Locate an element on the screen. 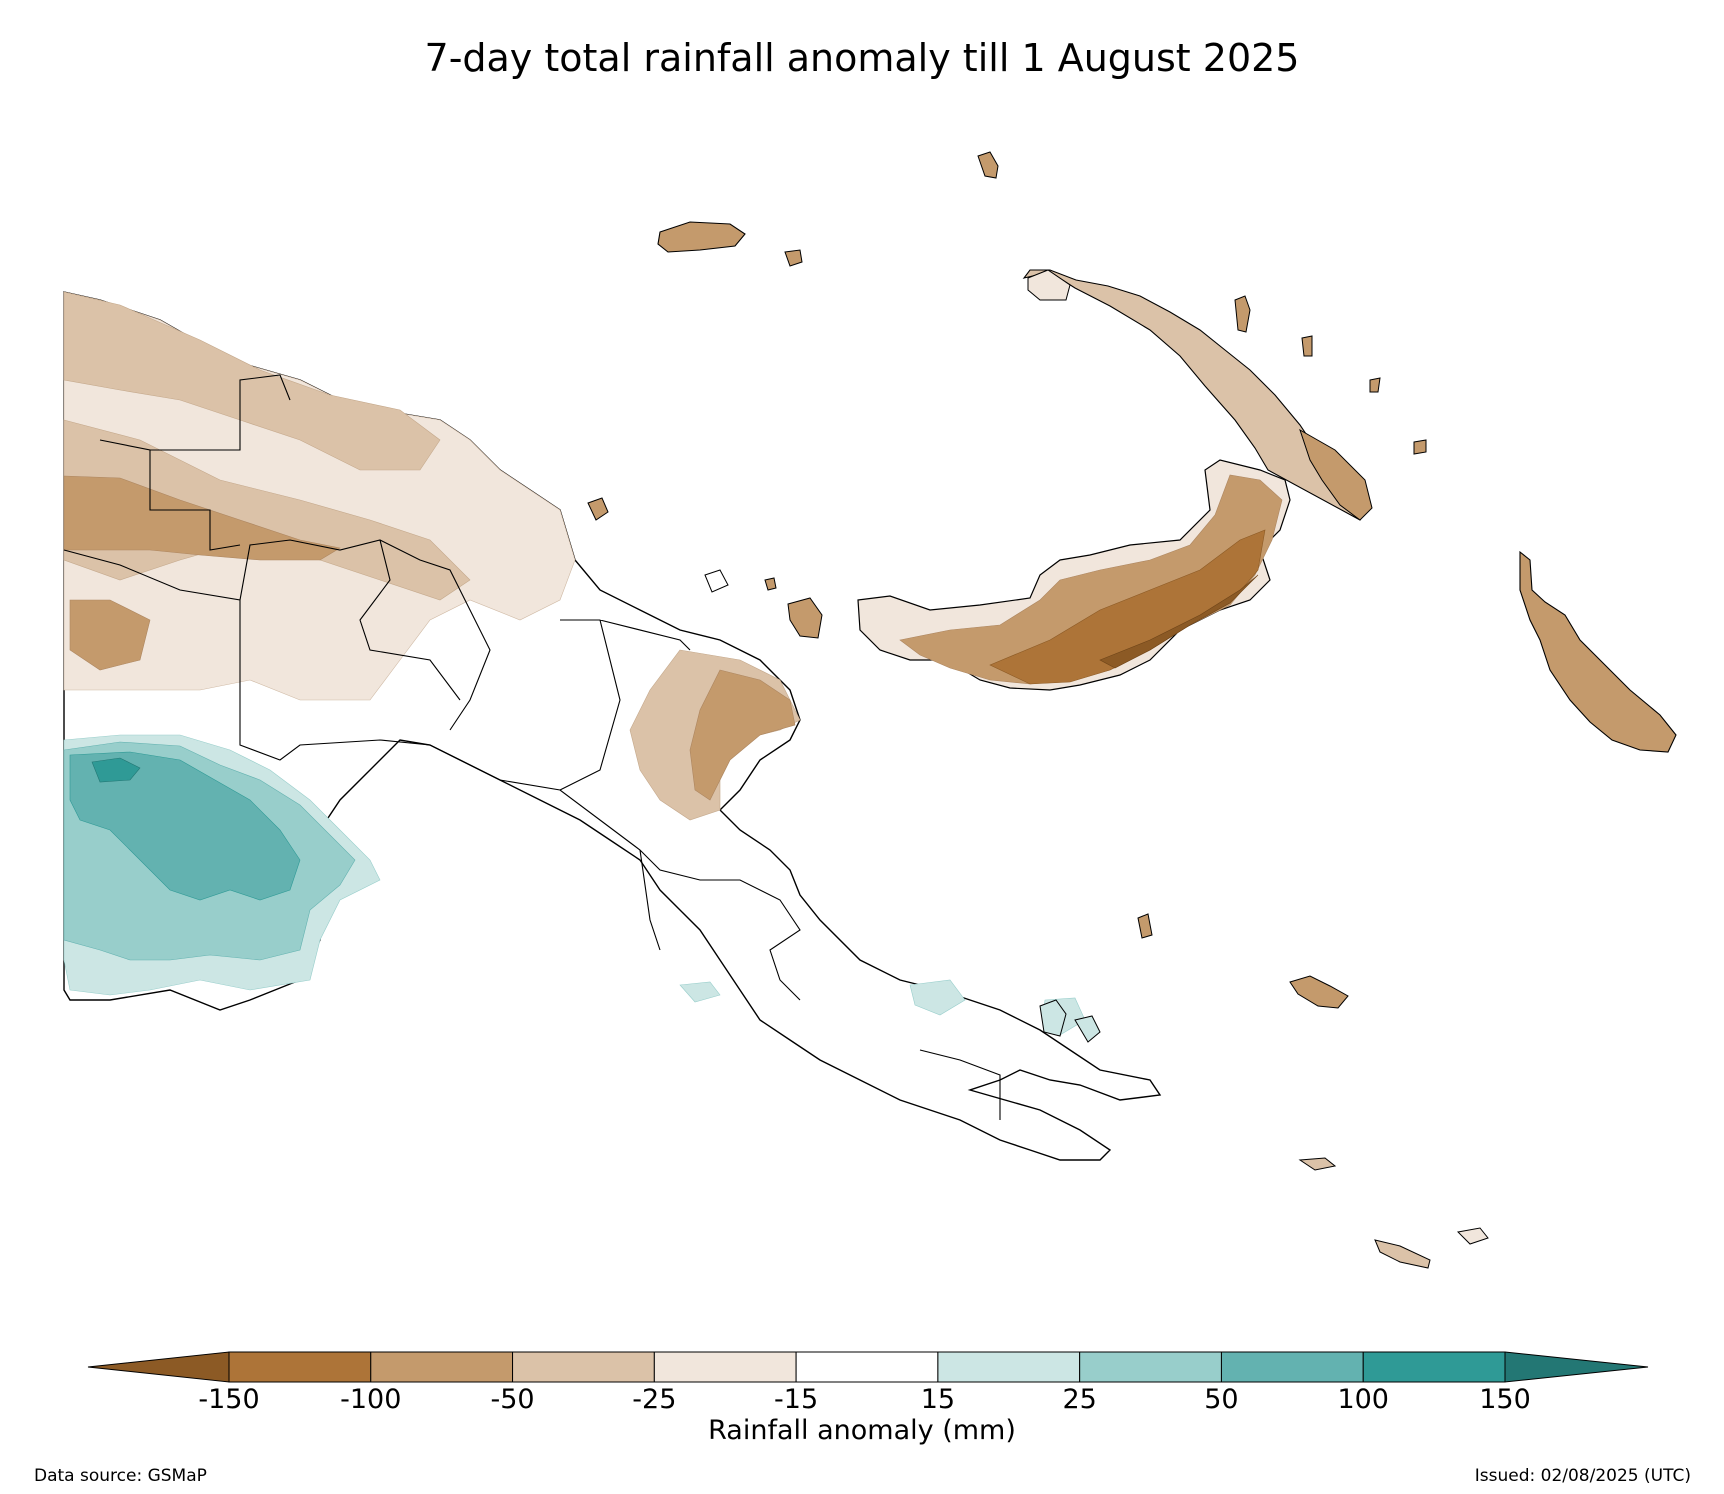 The image size is (1724, 1494). colorbar-tick-label: 50 is located at coordinates (1221, 1399).